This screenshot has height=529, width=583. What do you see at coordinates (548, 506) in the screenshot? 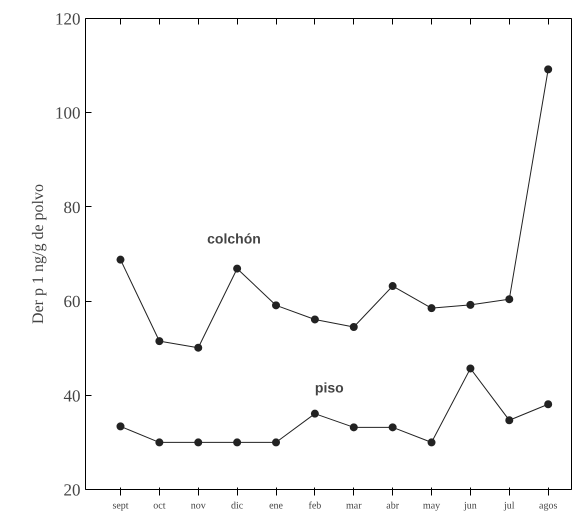
I see `x-tick-label: agos` at bounding box center [548, 506].